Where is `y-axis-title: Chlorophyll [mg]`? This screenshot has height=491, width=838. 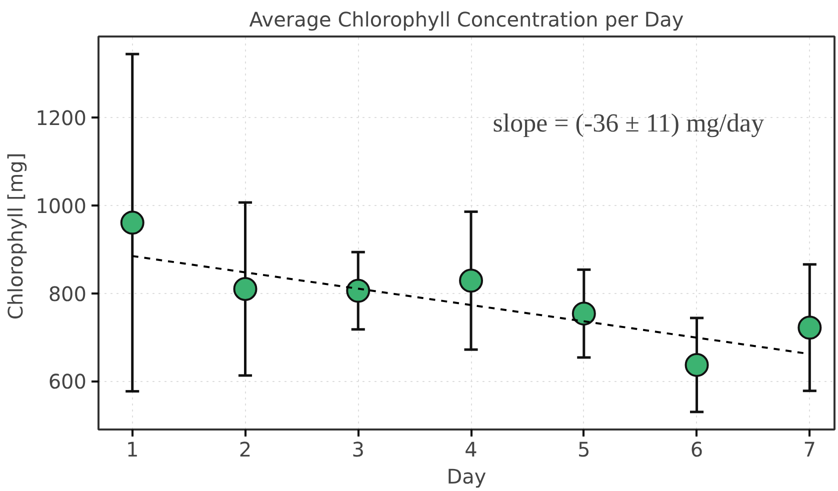 y-axis-title: Chlorophyll [mg] is located at coordinates (16, 236).